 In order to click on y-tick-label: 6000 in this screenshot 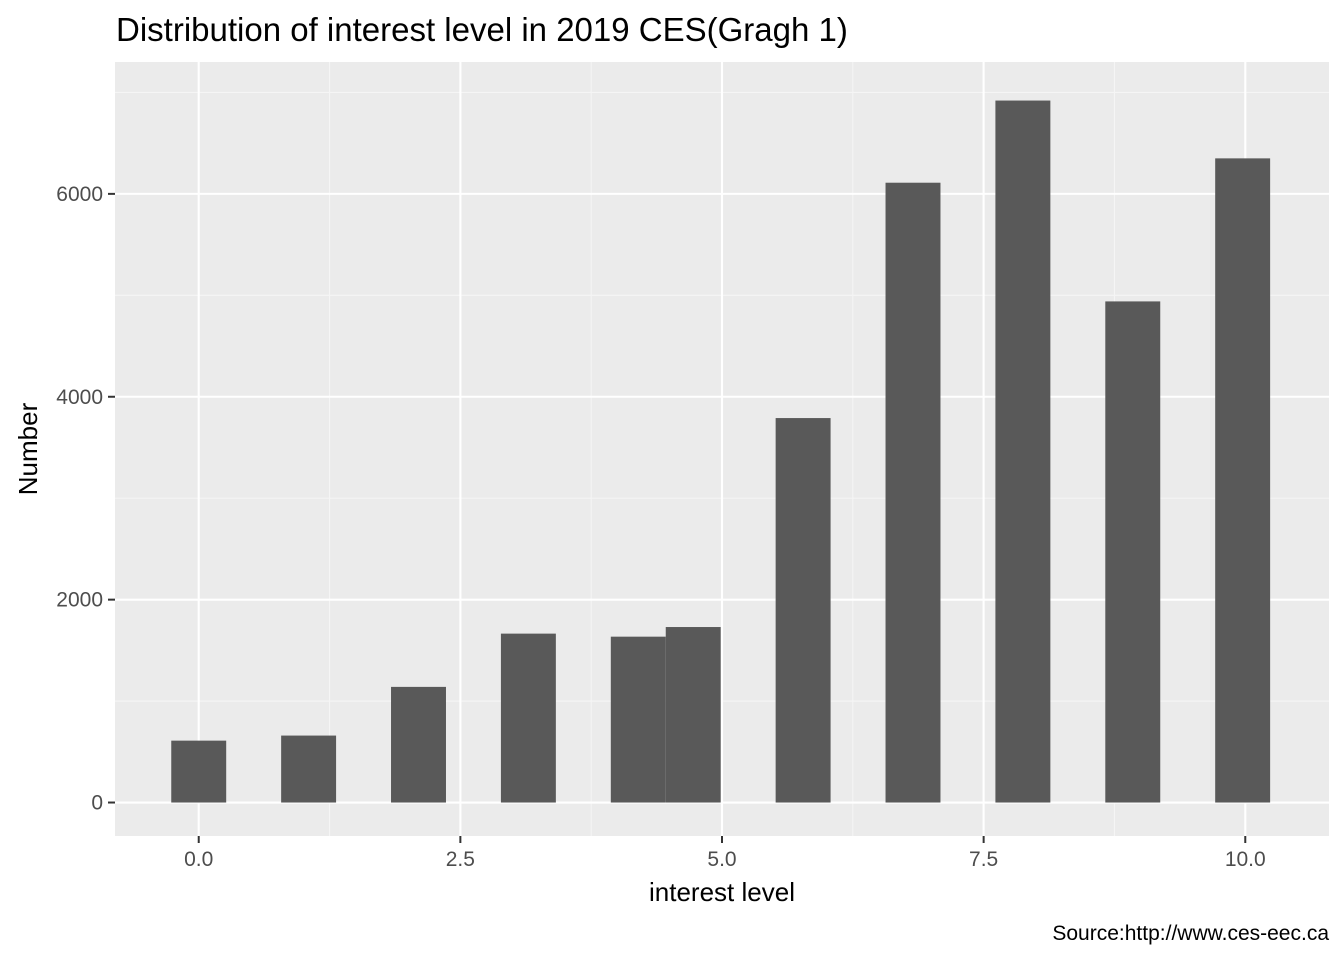, I will do `click(79, 194)`.